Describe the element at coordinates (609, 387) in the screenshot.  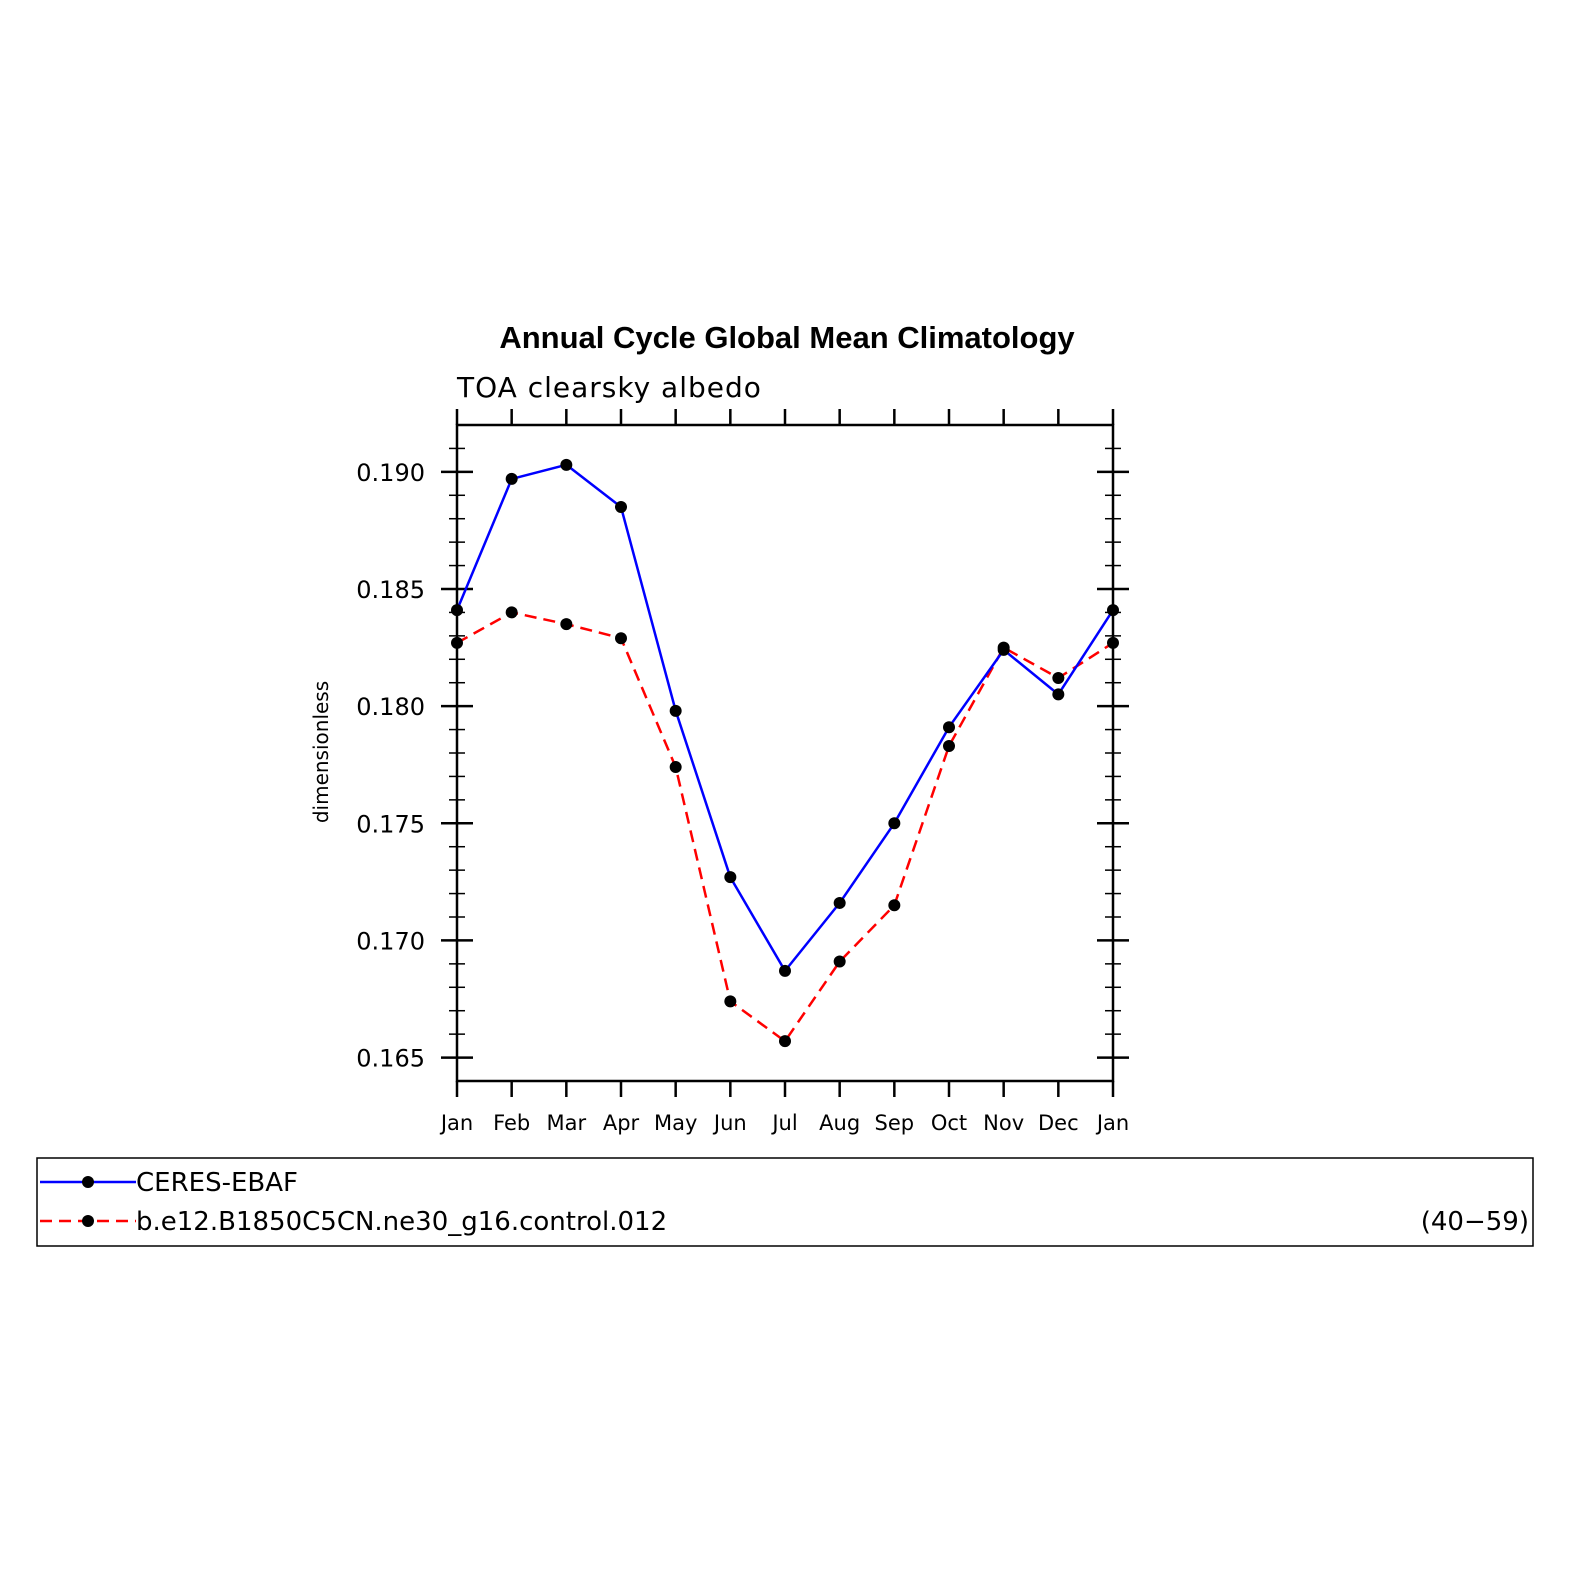
I see `chart-subtitle: TOA clearsky albedo` at that location.